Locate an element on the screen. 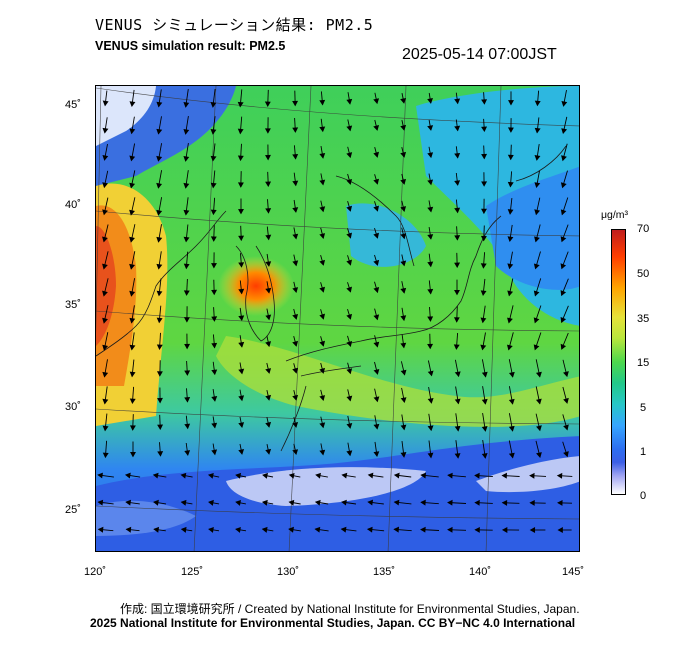  colorbar-label-0: 0 is located at coordinates (643, 496).